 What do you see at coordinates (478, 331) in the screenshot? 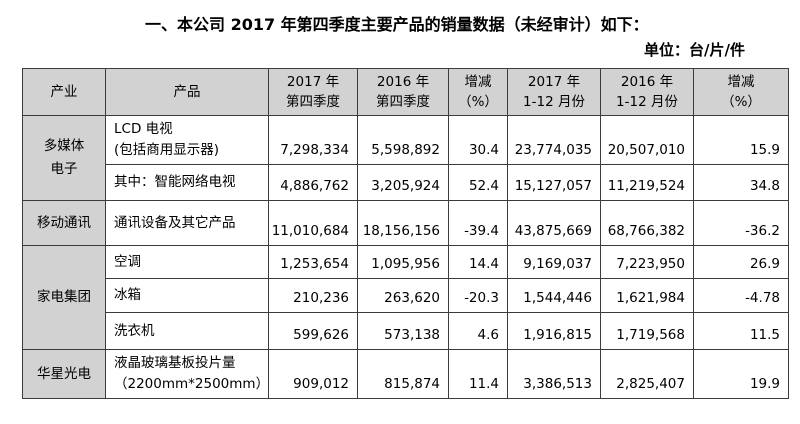
I see `value-cell: 4.6` at bounding box center [478, 331].